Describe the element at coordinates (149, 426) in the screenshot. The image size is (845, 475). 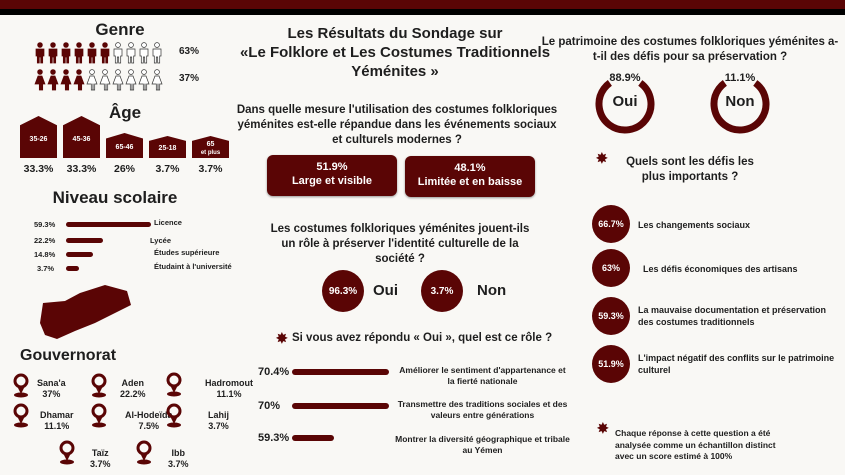
I see `gov-pct: 7.5%` at that location.